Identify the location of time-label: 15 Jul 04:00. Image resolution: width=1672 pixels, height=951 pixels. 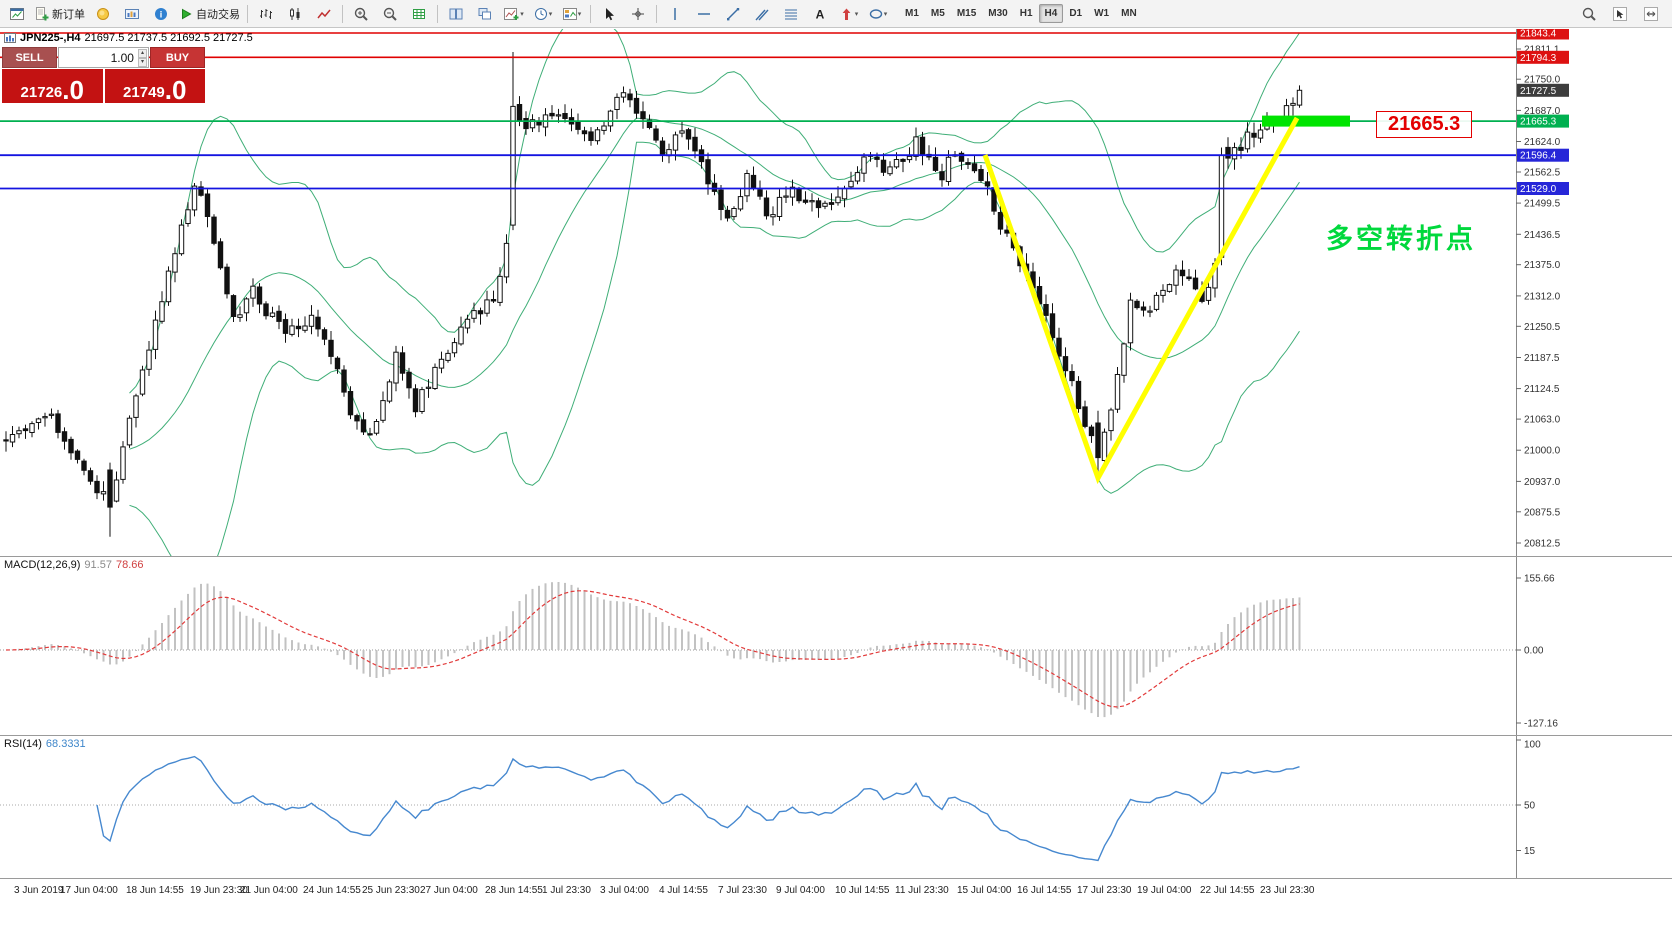
(984, 890).